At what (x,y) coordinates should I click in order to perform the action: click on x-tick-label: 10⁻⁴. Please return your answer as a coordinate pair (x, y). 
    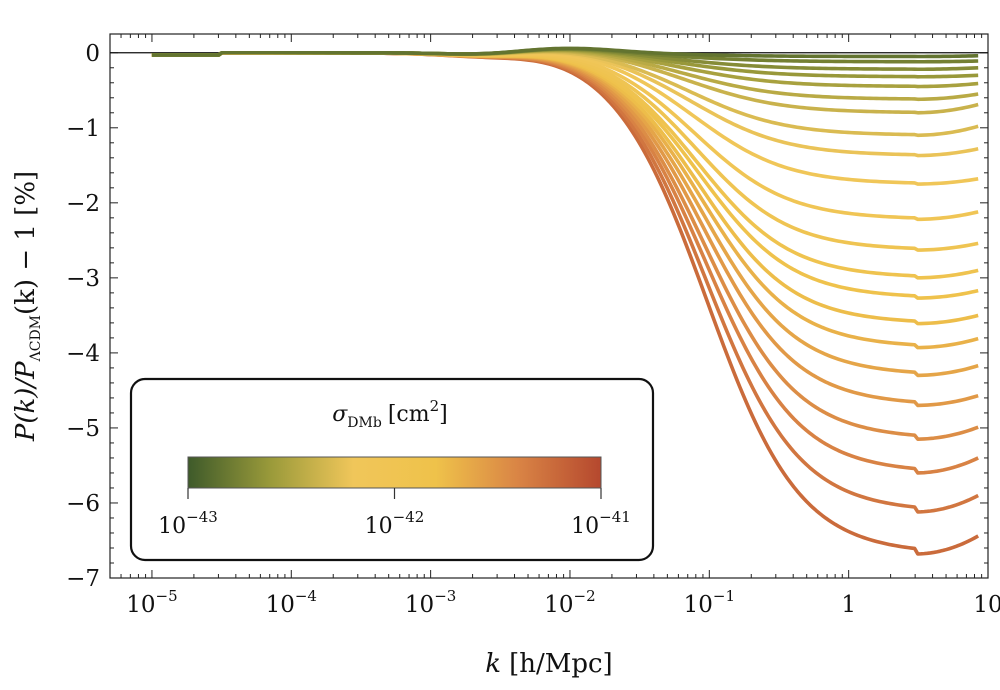
    Looking at the image, I should click on (291, 602).